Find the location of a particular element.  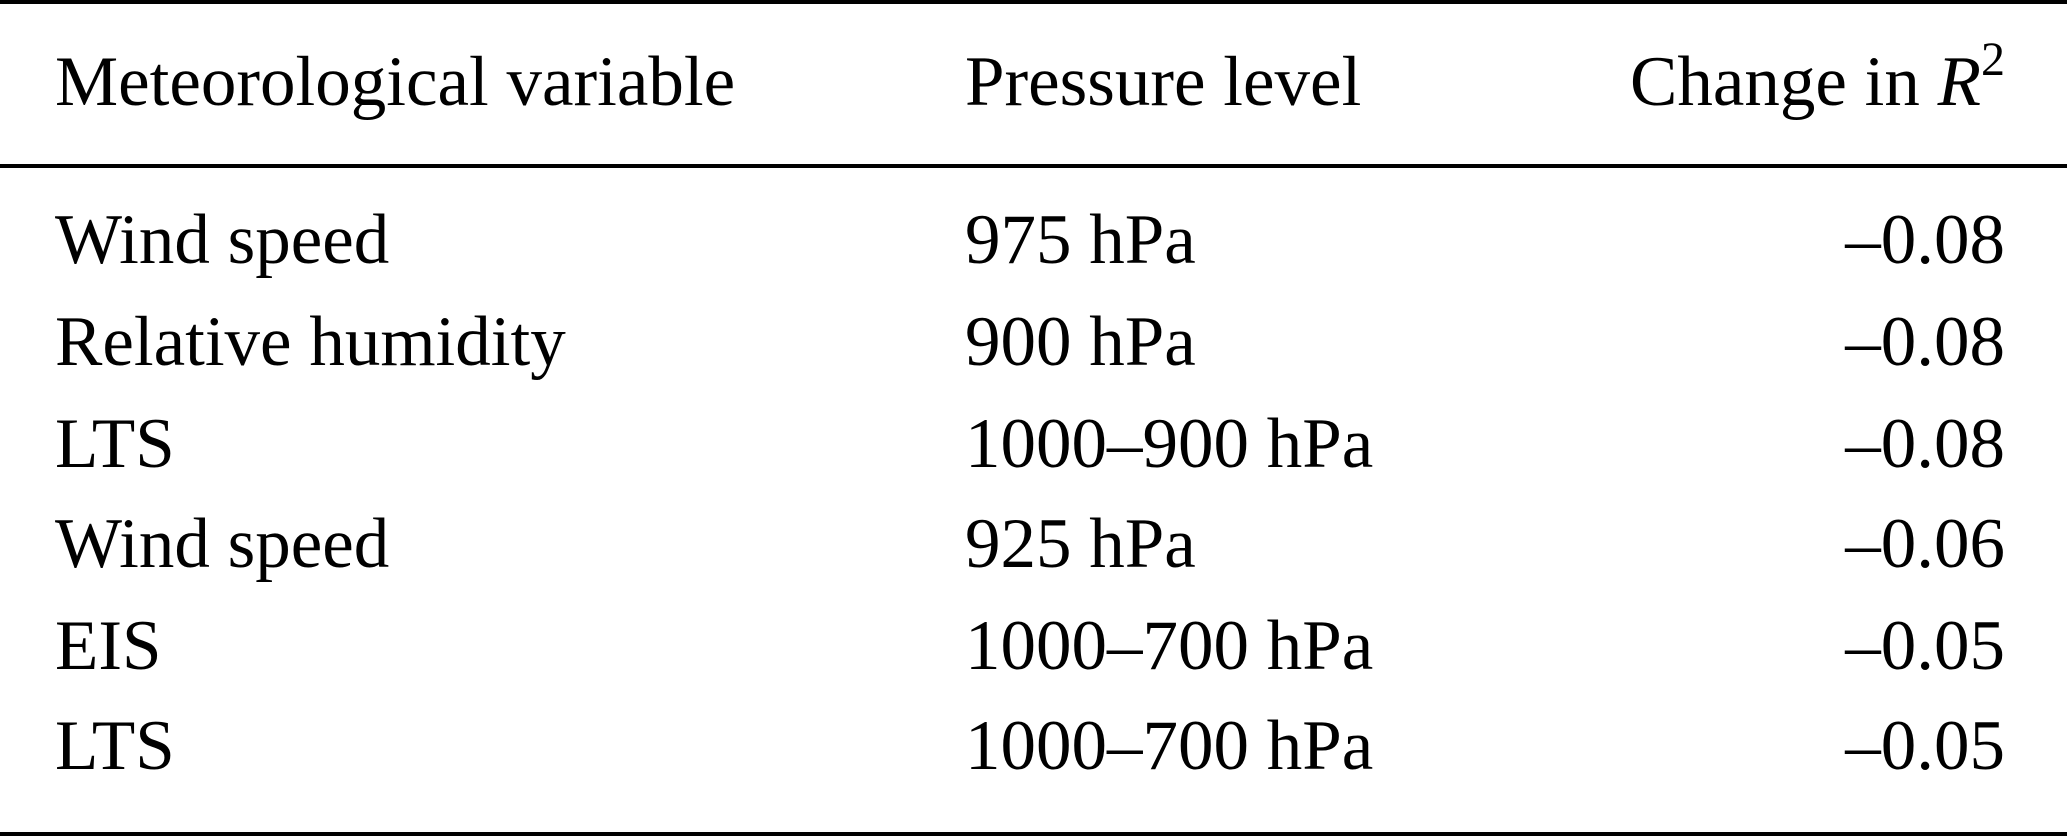

cell-pressure-level: 1000–900 hPa is located at coordinates (1169, 444).